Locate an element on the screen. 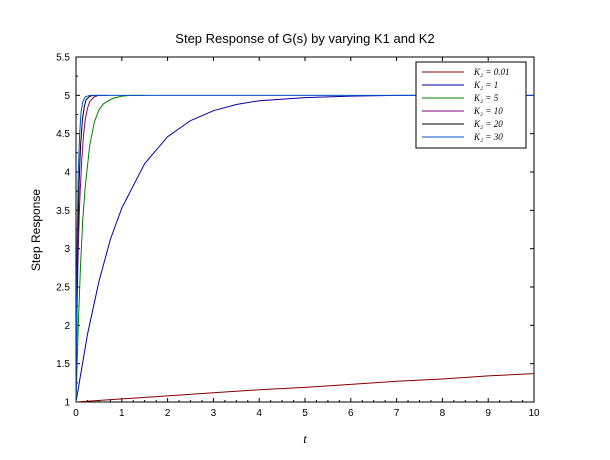  y-tick-label: 3 is located at coordinates (67, 249).